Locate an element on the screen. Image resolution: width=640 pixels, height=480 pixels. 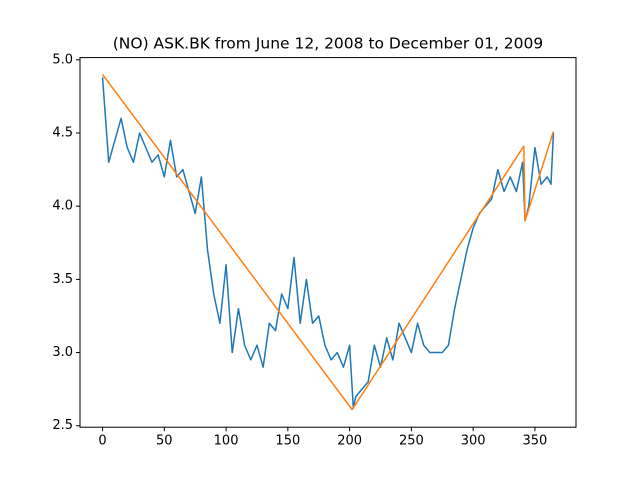
y-tick-label: 4.5 is located at coordinates (62, 132).